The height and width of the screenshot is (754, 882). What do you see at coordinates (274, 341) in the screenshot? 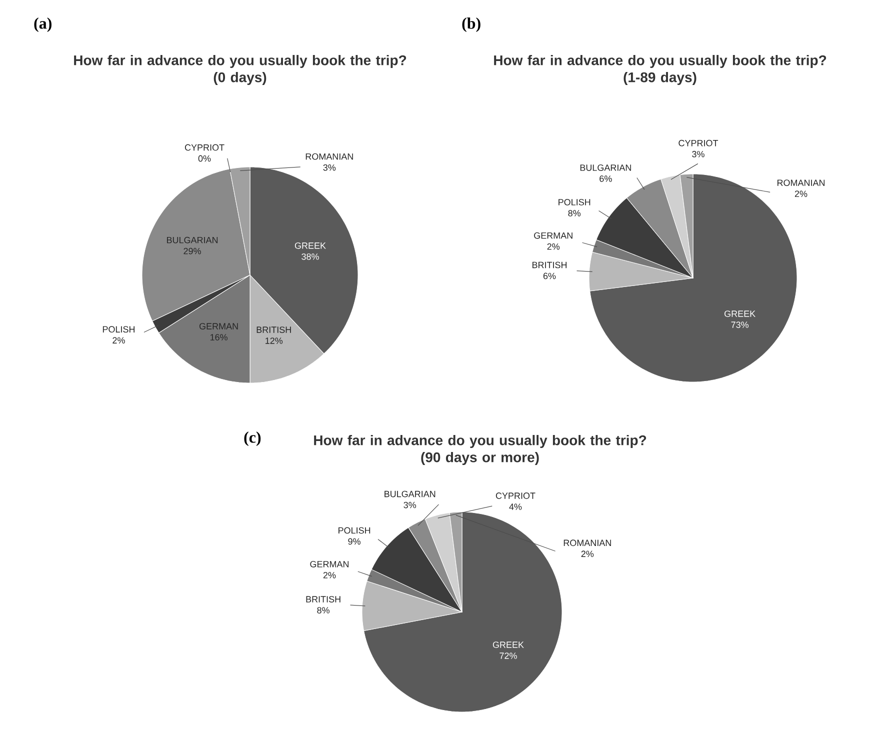
I see `data-label: 12%` at bounding box center [274, 341].